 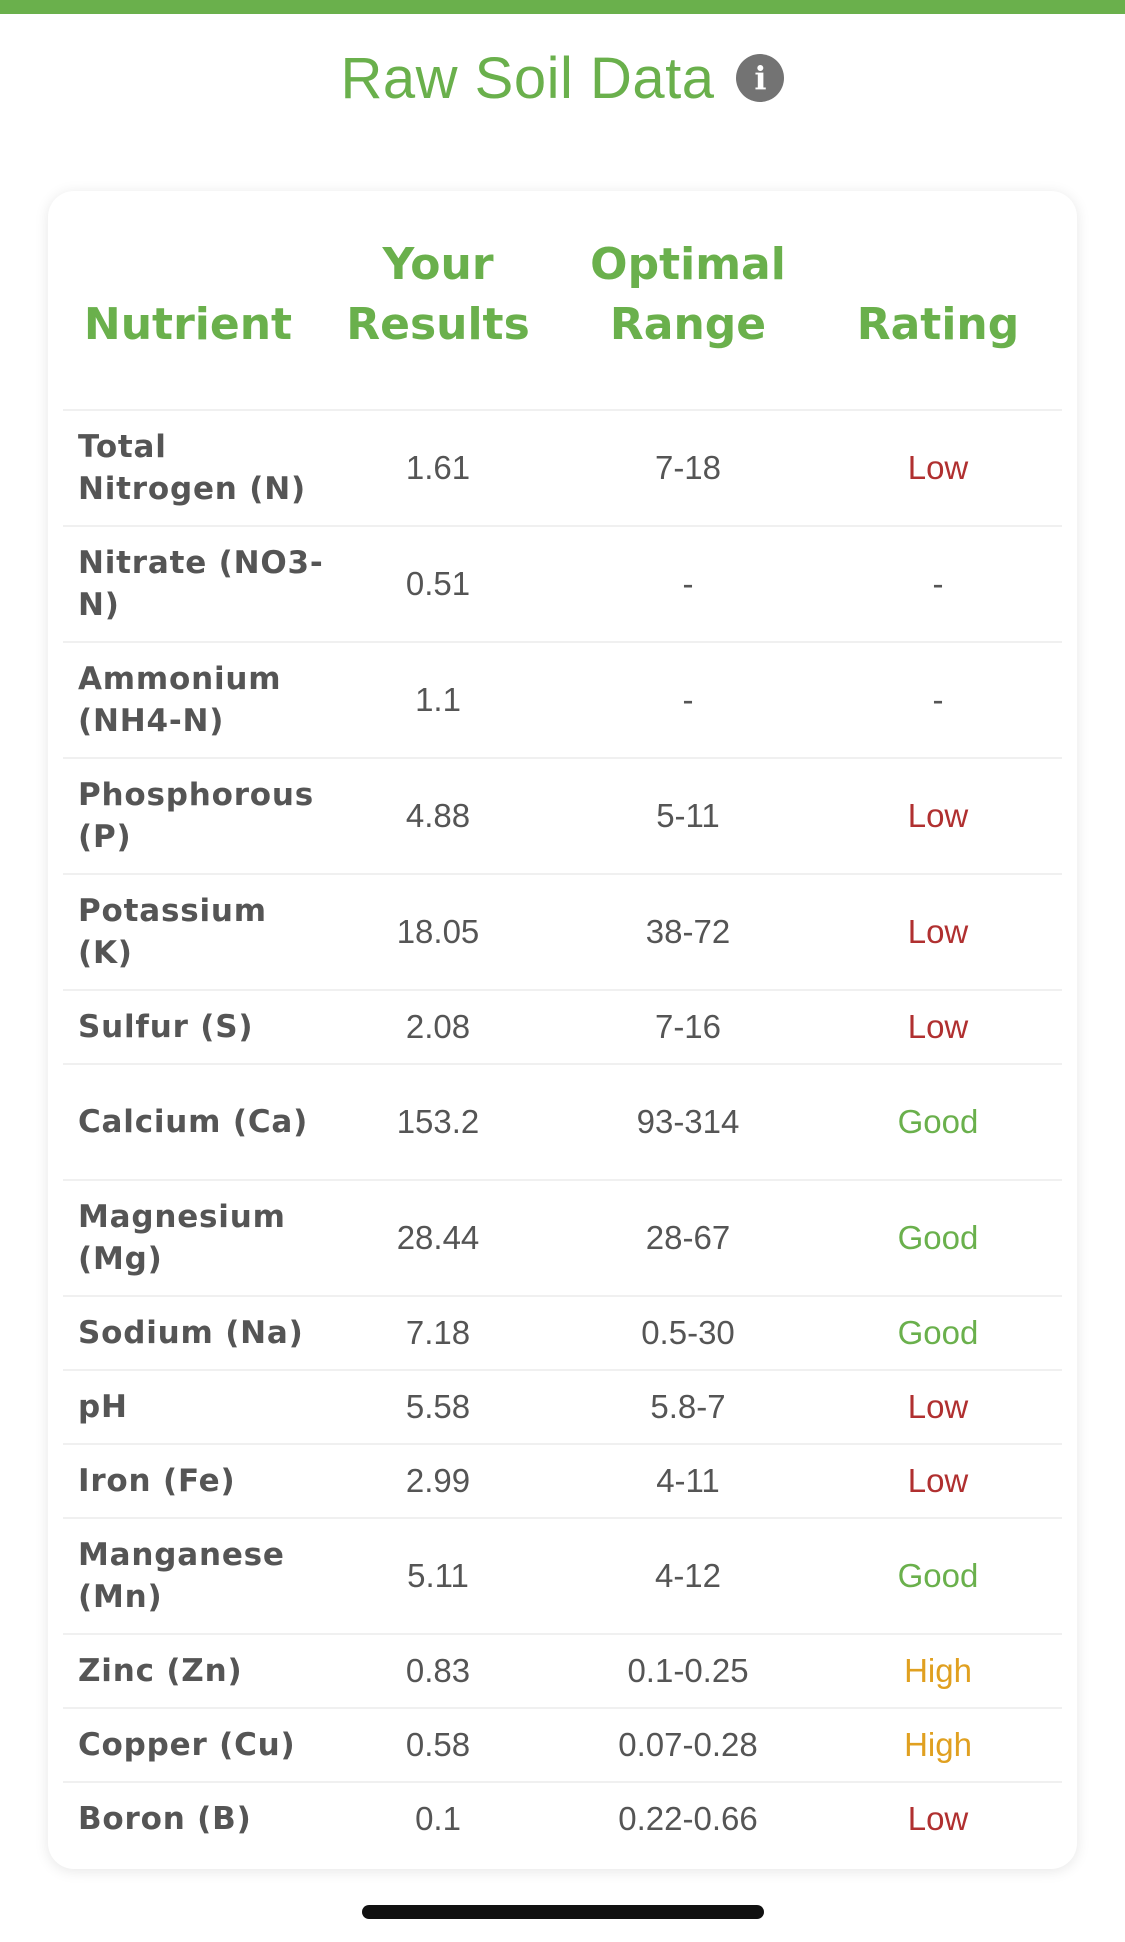 I want to click on table-row: Copper (Cu) 0.58 0.07-0.28 High, so click(x=562, y=1744).